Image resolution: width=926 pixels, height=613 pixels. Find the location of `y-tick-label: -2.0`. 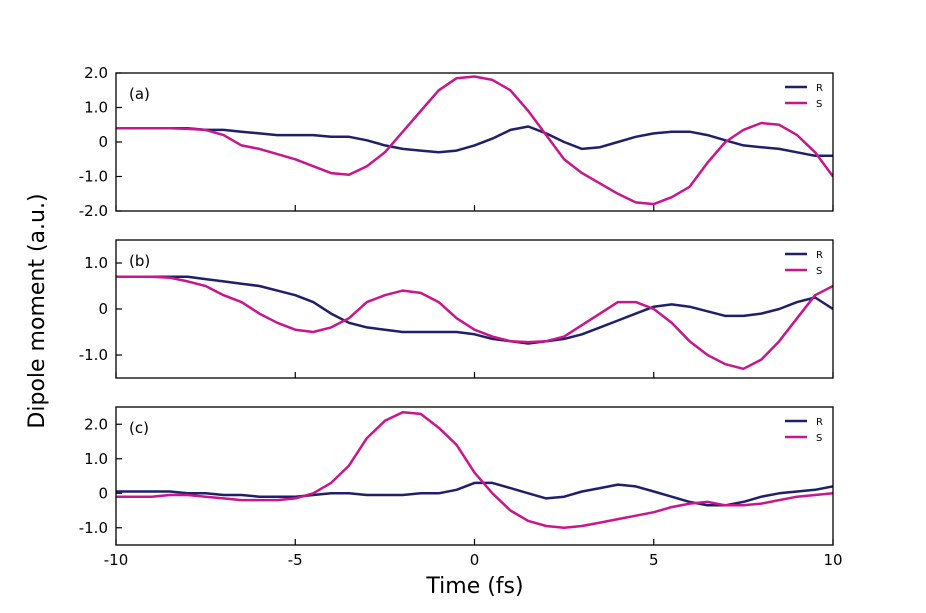

y-tick-label: -2.0 is located at coordinates (93, 211).